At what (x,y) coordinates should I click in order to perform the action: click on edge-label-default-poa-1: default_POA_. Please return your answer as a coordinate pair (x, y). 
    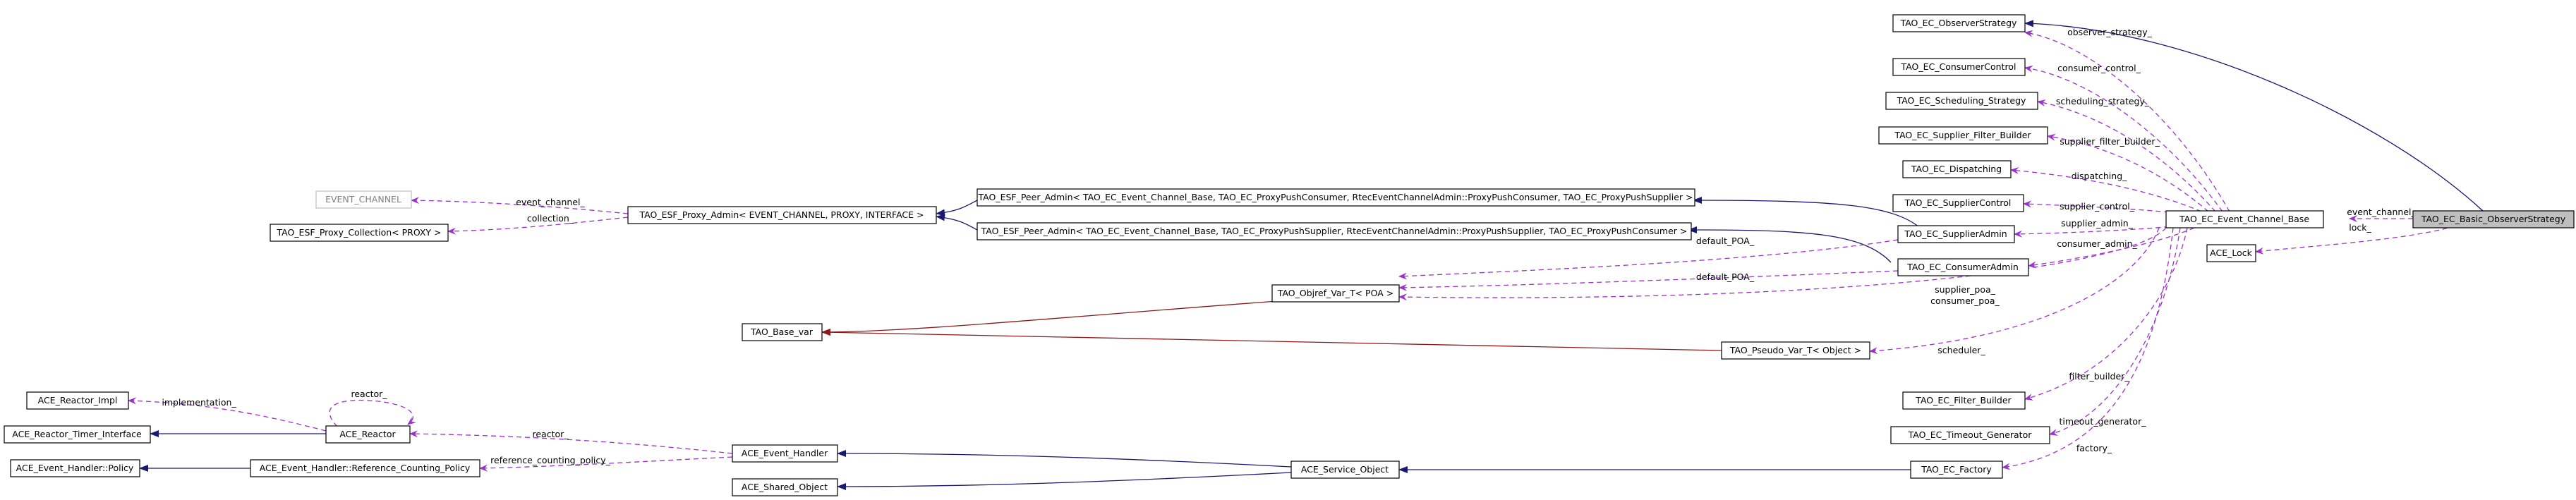
    Looking at the image, I should click on (1726, 241).